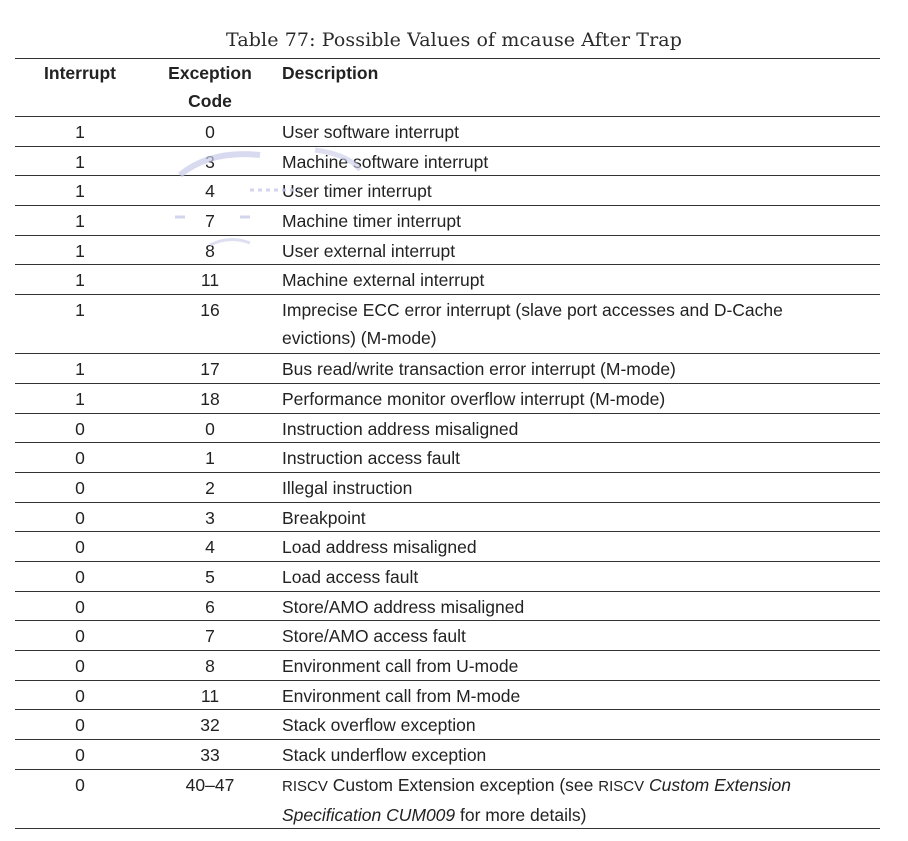 The image size is (908, 841). What do you see at coordinates (210, 101) in the screenshot?
I see `header-exception-code-line2: Code` at bounding box center [210, 101].